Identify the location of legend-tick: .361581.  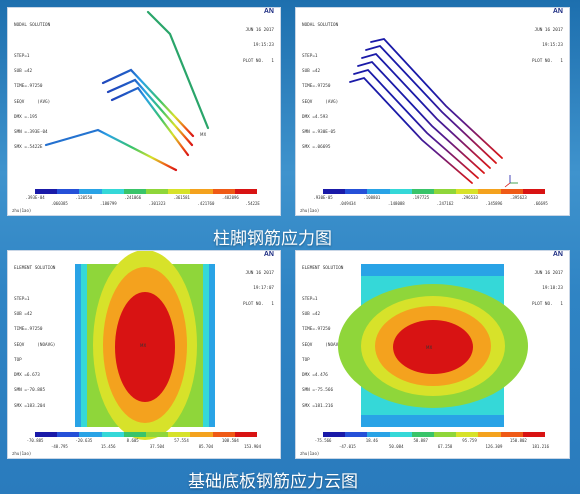
(181, 197).